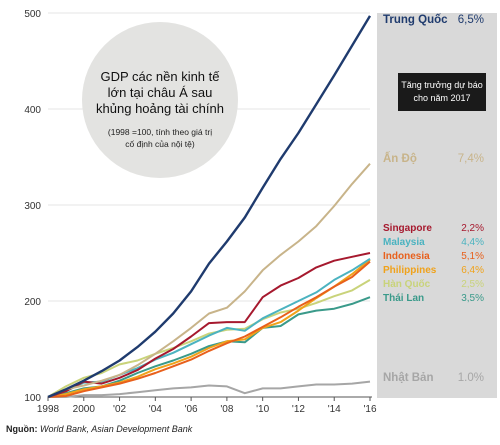  What do you see at coordinates (406, 256) in the screenshot?
I see `series-label: Indonesia` at bounding box center [406, 256].